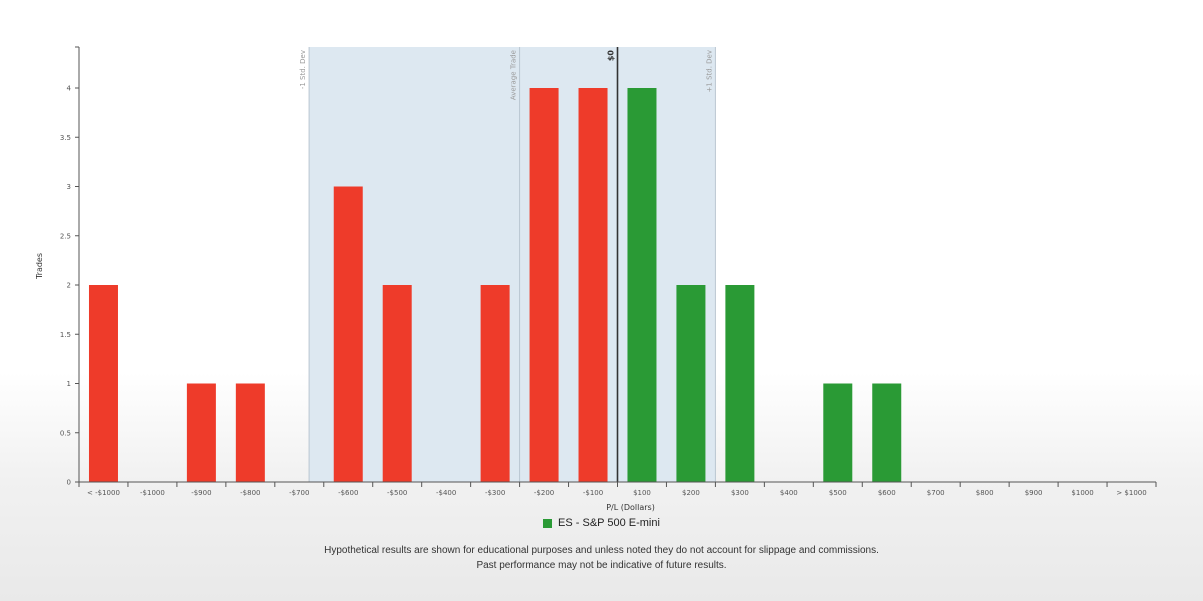 This screenshot has height=601, width=1203. What do you see at coordinates (446, 493) in the screenshot?
I see `x-tick-label: -$400` at bounding box center [446, 493].